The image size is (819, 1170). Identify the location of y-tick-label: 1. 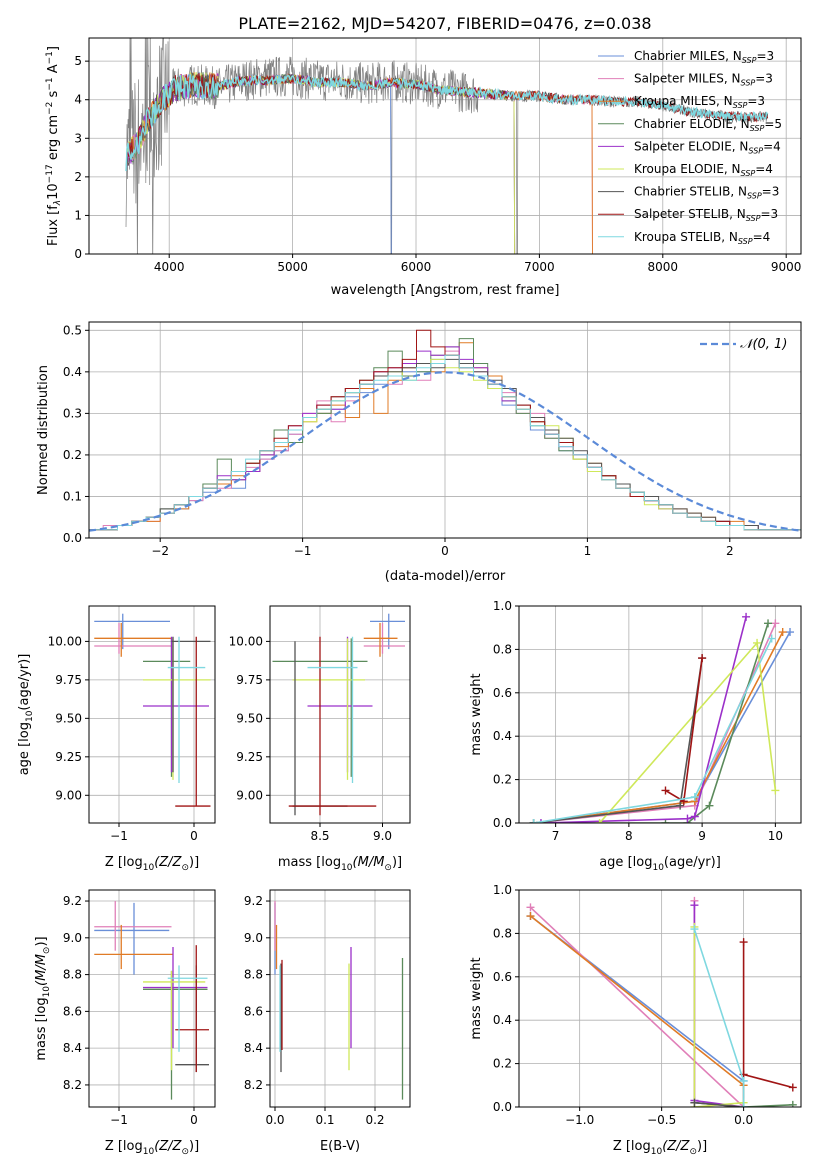
(78, 215).